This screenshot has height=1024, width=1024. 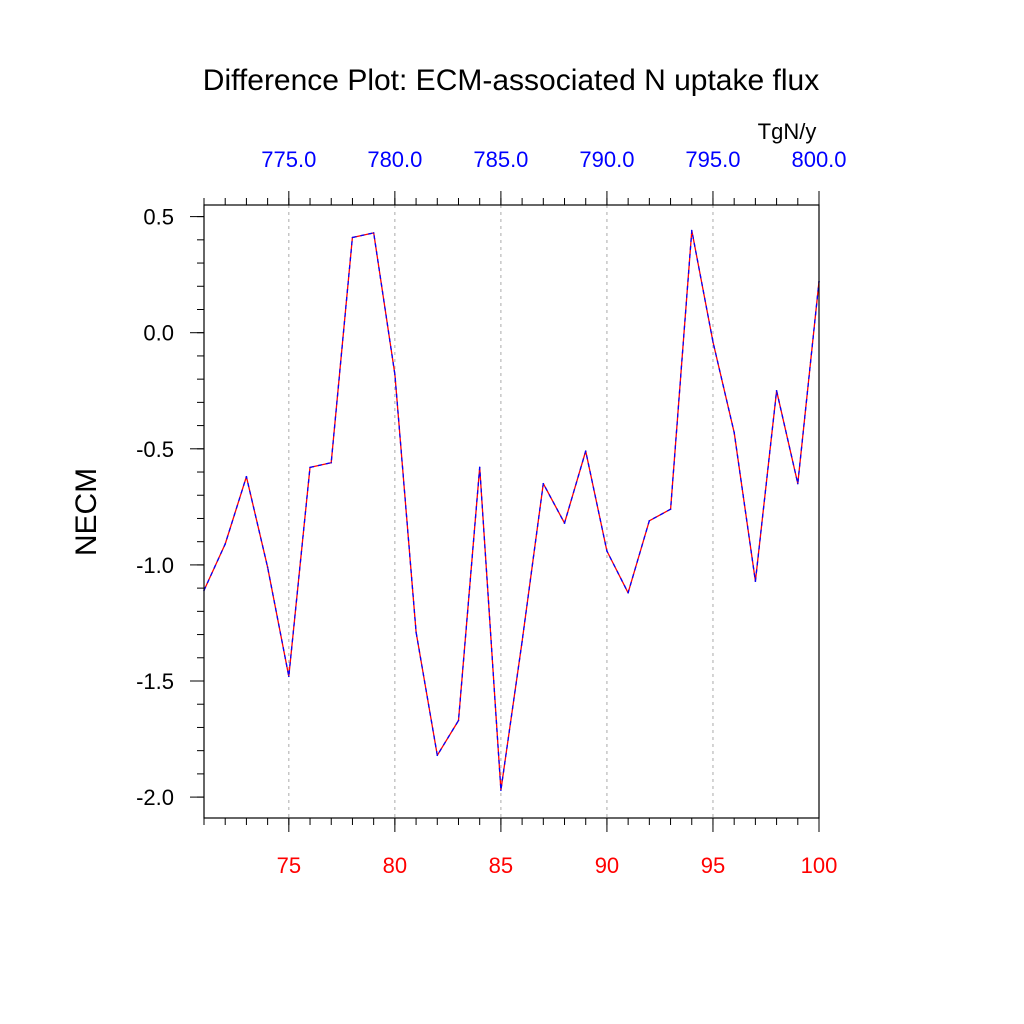 I want to click on y-tick-label: 0.5, so click(x=158, y=217).